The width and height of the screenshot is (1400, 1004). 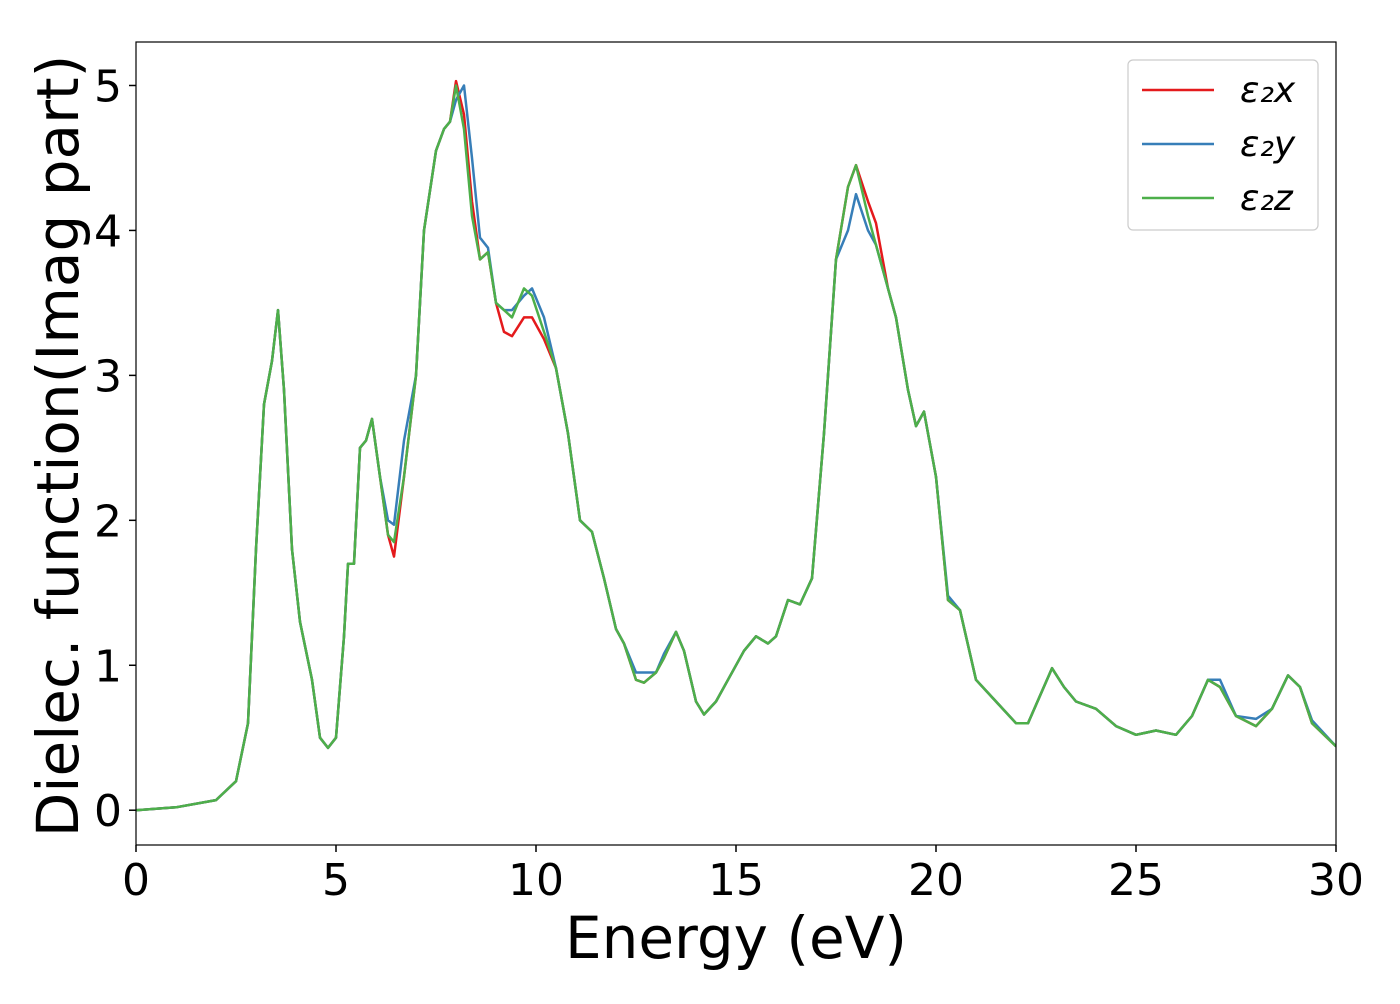 I want to click on y-tick-label: 5, so click(x=108, y=86).